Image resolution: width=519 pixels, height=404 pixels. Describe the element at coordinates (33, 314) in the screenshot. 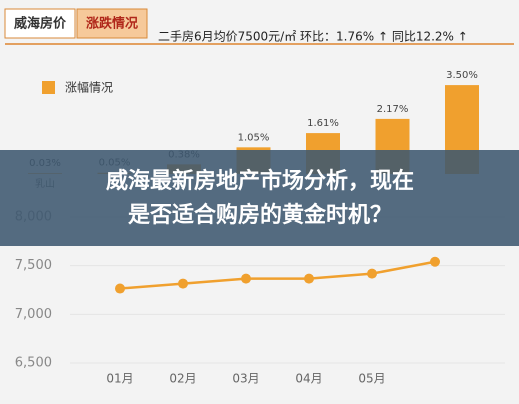

I see `y-tick-label: 7,000` at that location.